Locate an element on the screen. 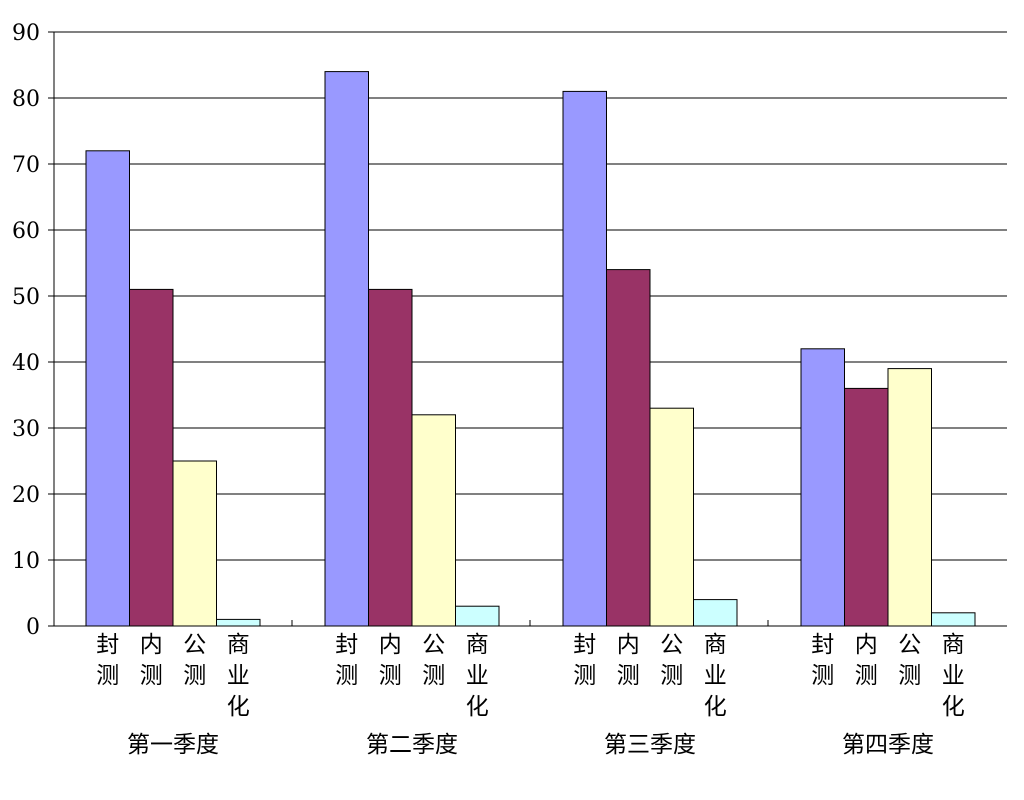  bar-商业化-第一季度 is located at coordinates (238, 622).